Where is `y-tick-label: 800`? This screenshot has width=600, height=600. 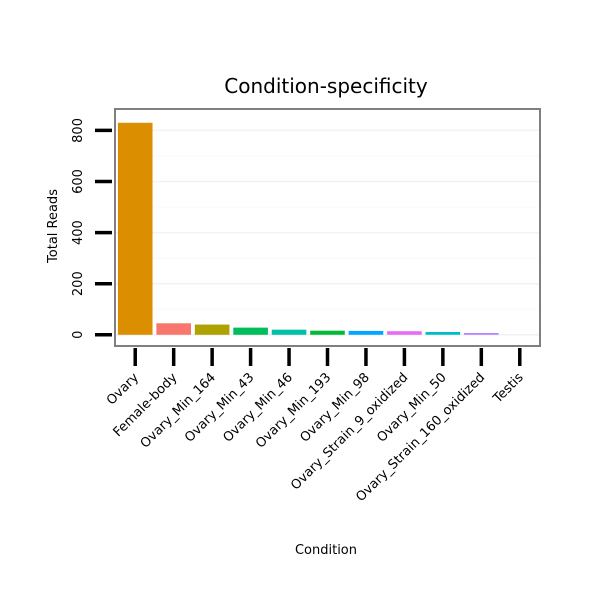
y-tick-label: 800 is located at coordinates (78, 130).